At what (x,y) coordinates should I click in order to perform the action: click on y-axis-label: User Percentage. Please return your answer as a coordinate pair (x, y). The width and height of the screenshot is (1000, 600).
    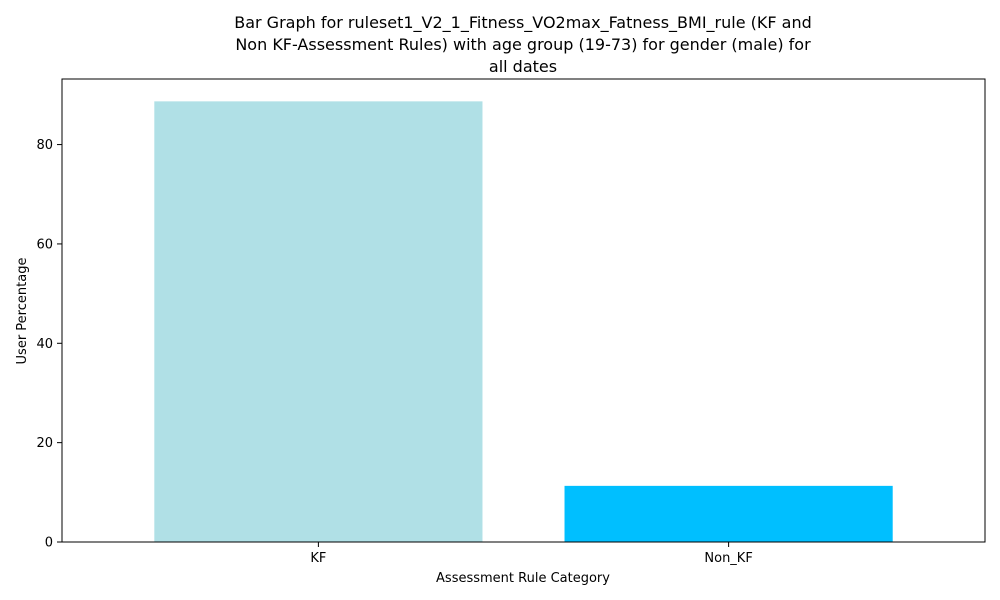
    Looking at the image, I should click on (22, 311).